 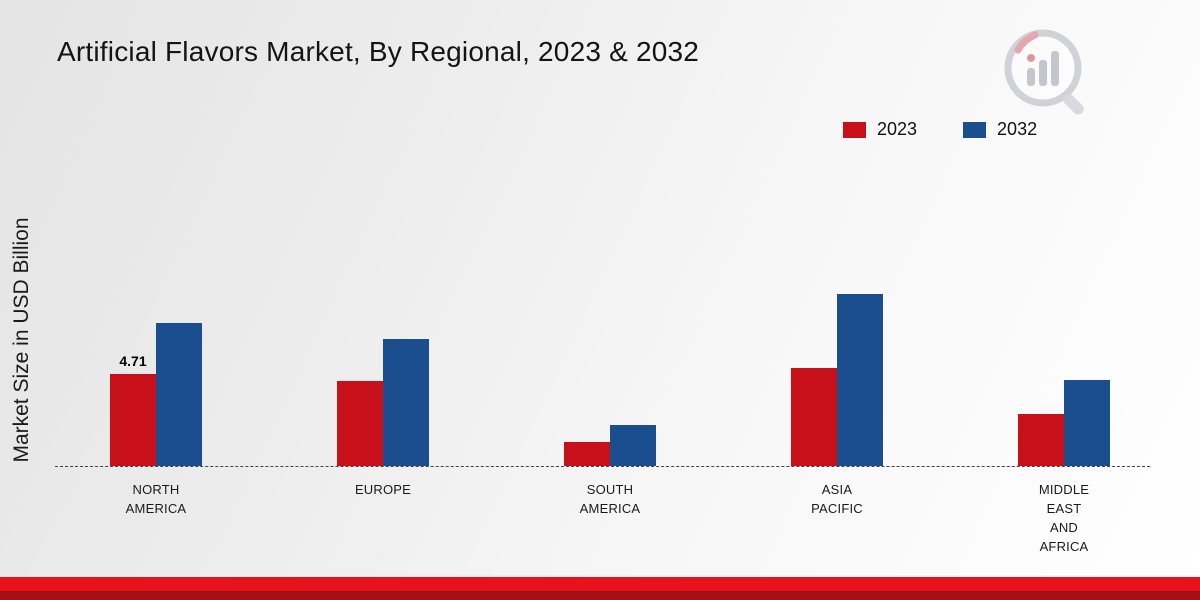 What do you see at coordinates (854, 129) in the screenshot?
I see `legend-swatch-2023` at bounding box center [854, 129].